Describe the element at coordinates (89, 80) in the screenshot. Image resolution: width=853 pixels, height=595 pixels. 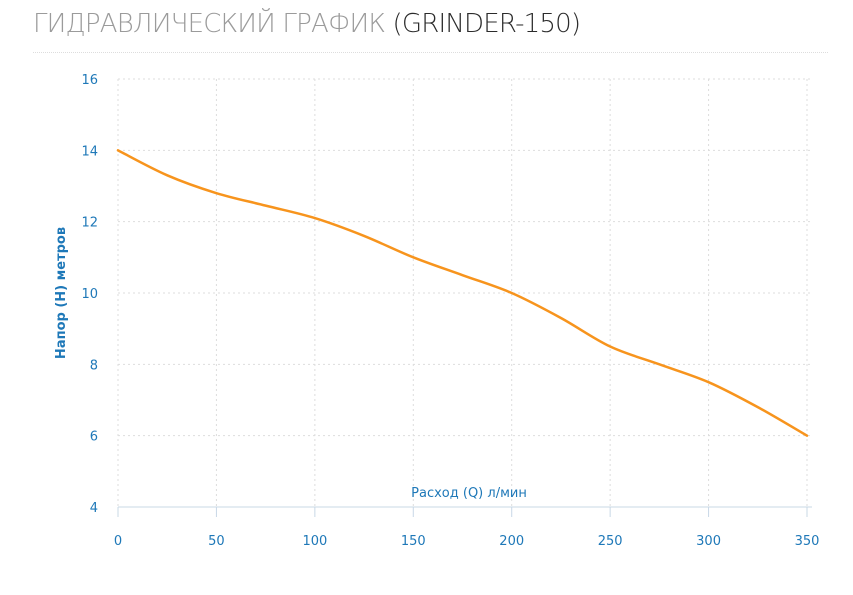
I see `y-tick-label: 16` at that location.